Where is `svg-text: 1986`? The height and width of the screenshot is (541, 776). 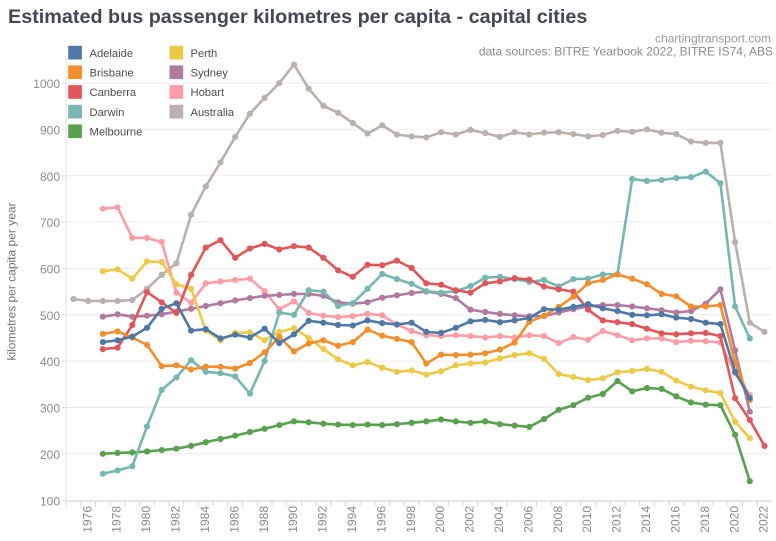
svg-text: 1986 is located at coordinates (234, 519).